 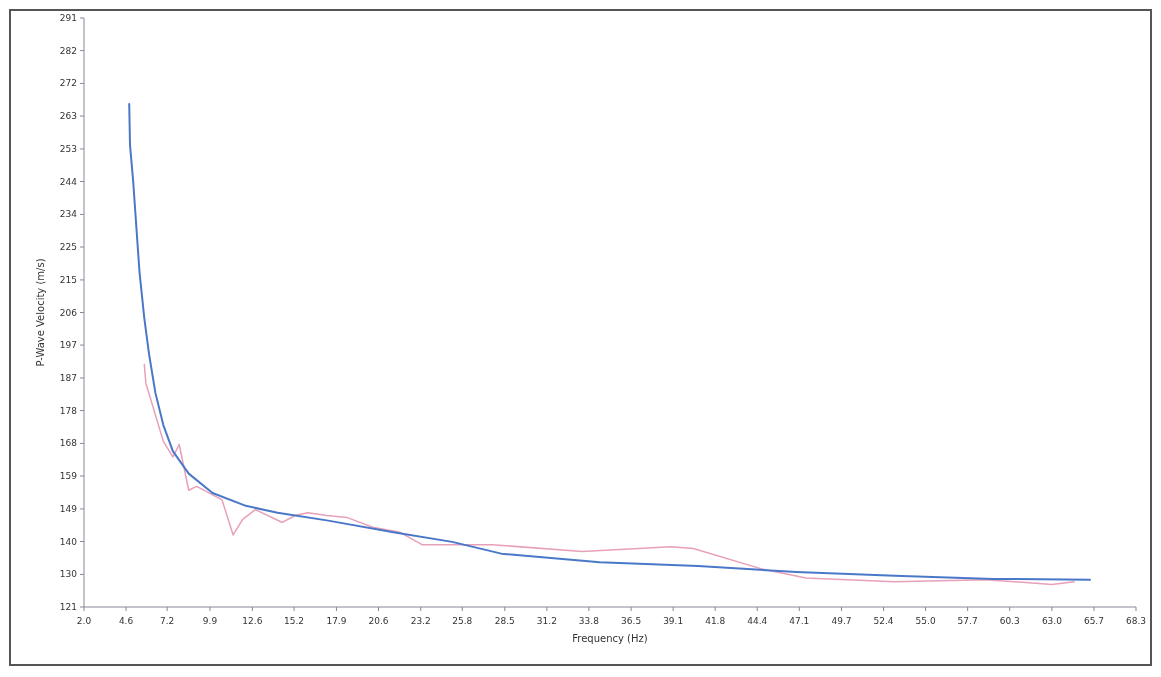 I want to click on x-tick-label: 60.3, so click(x=1009, y=621).